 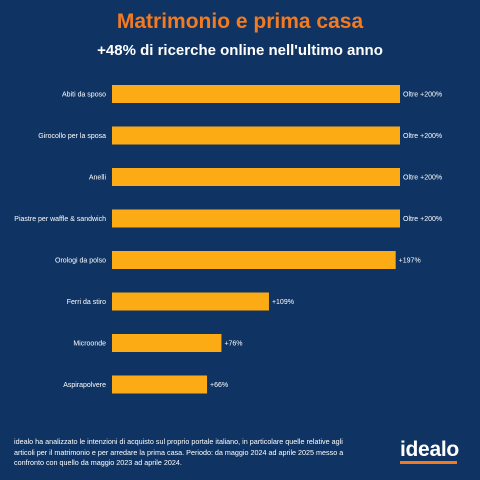 What do you see at coordinates (98, 178) in the screenshot?
I see `category-label: Anelli` at bounding box center [98, 178].